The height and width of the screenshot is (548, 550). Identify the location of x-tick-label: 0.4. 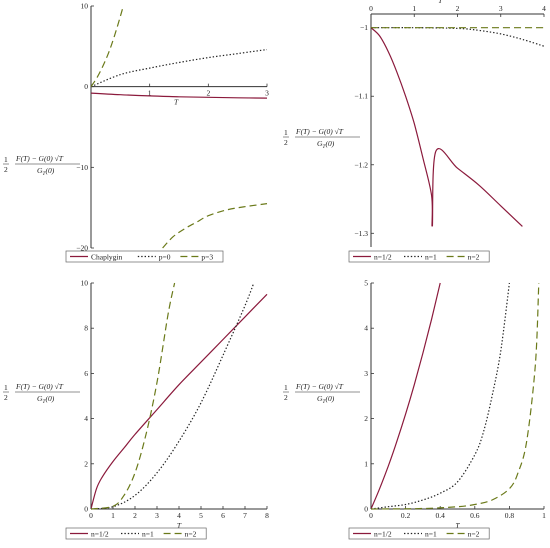
(441, 515).